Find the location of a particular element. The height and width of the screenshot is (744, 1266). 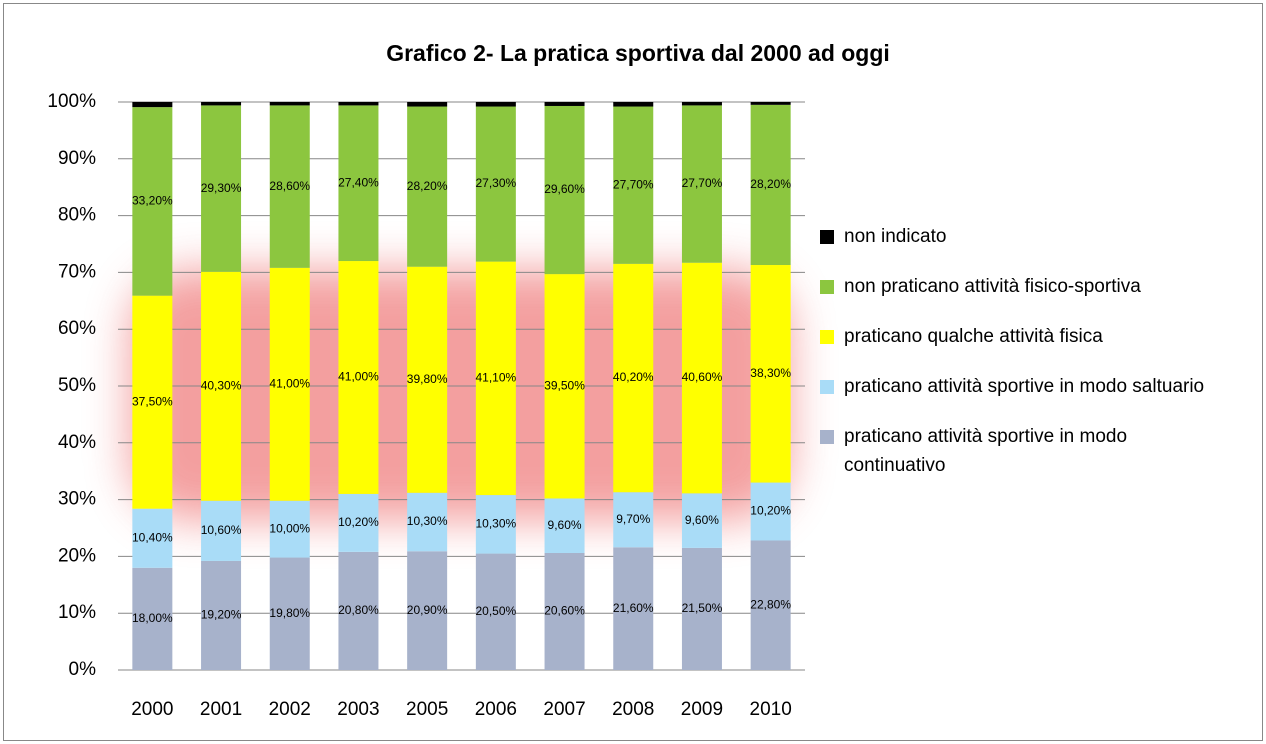

data-label: 29,60% is located at coordinates (564, 189).